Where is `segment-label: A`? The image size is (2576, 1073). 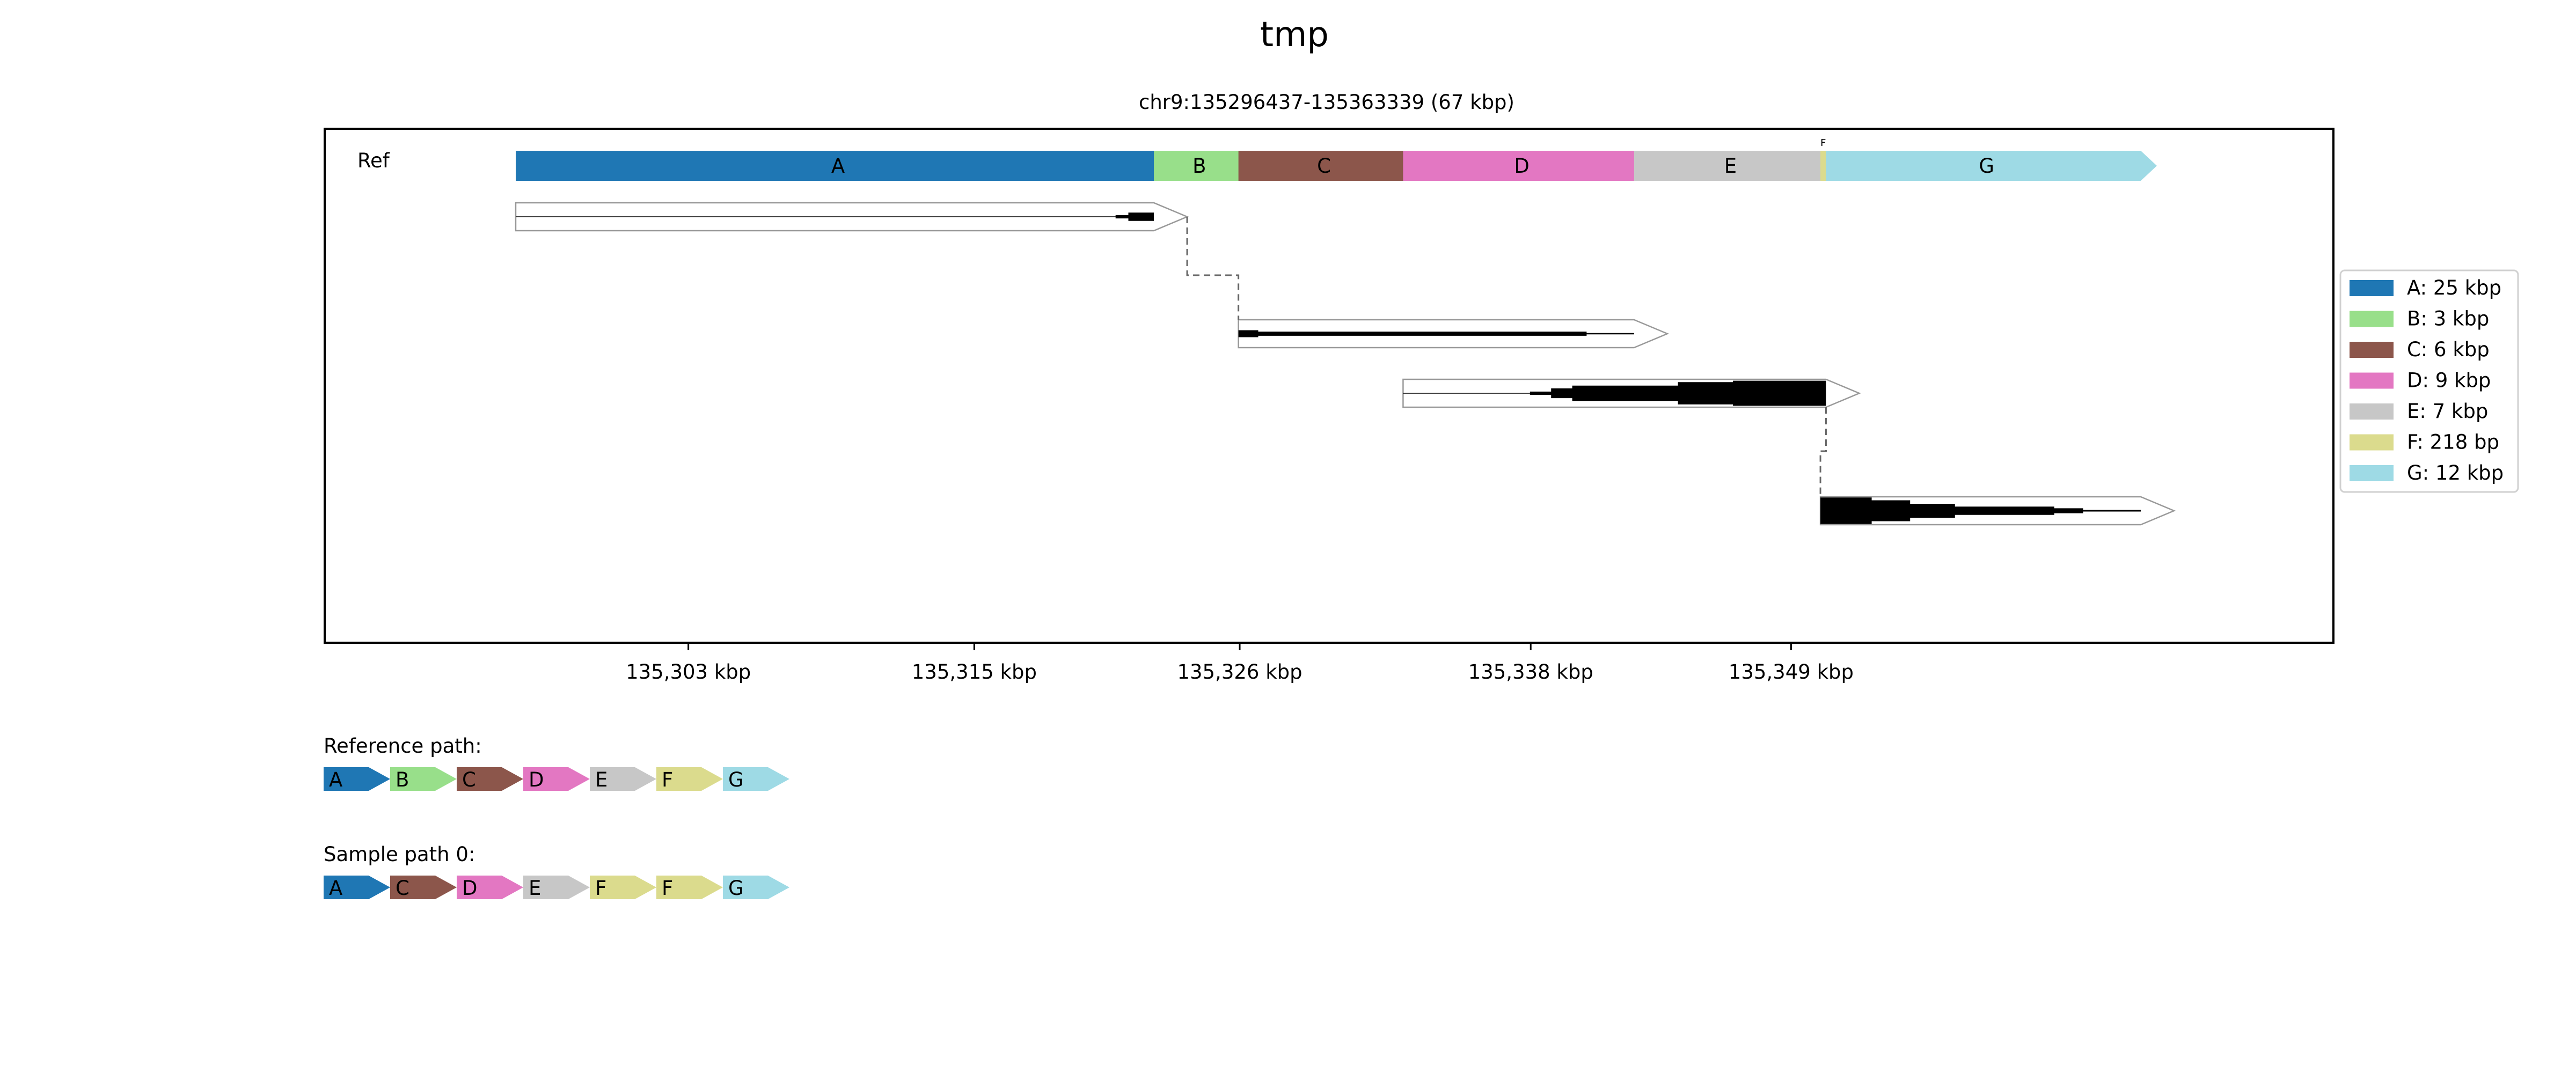
segment-label: A is located at coordinates (838, 166).